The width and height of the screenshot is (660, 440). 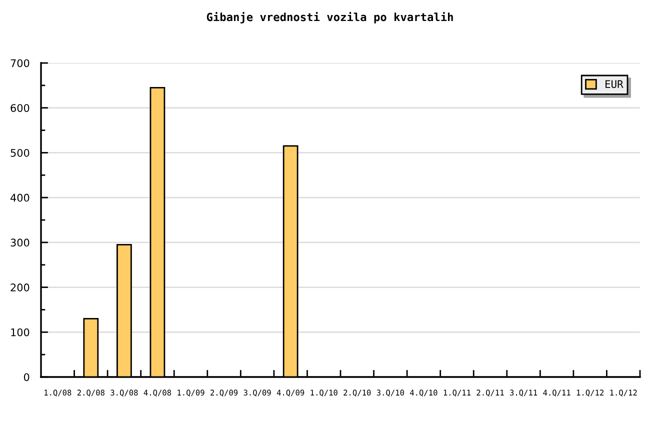 What do you see at coordinates (615, 84) in the screenshot?
I see `legend-label: EUR` at bounding box center [615, 84].